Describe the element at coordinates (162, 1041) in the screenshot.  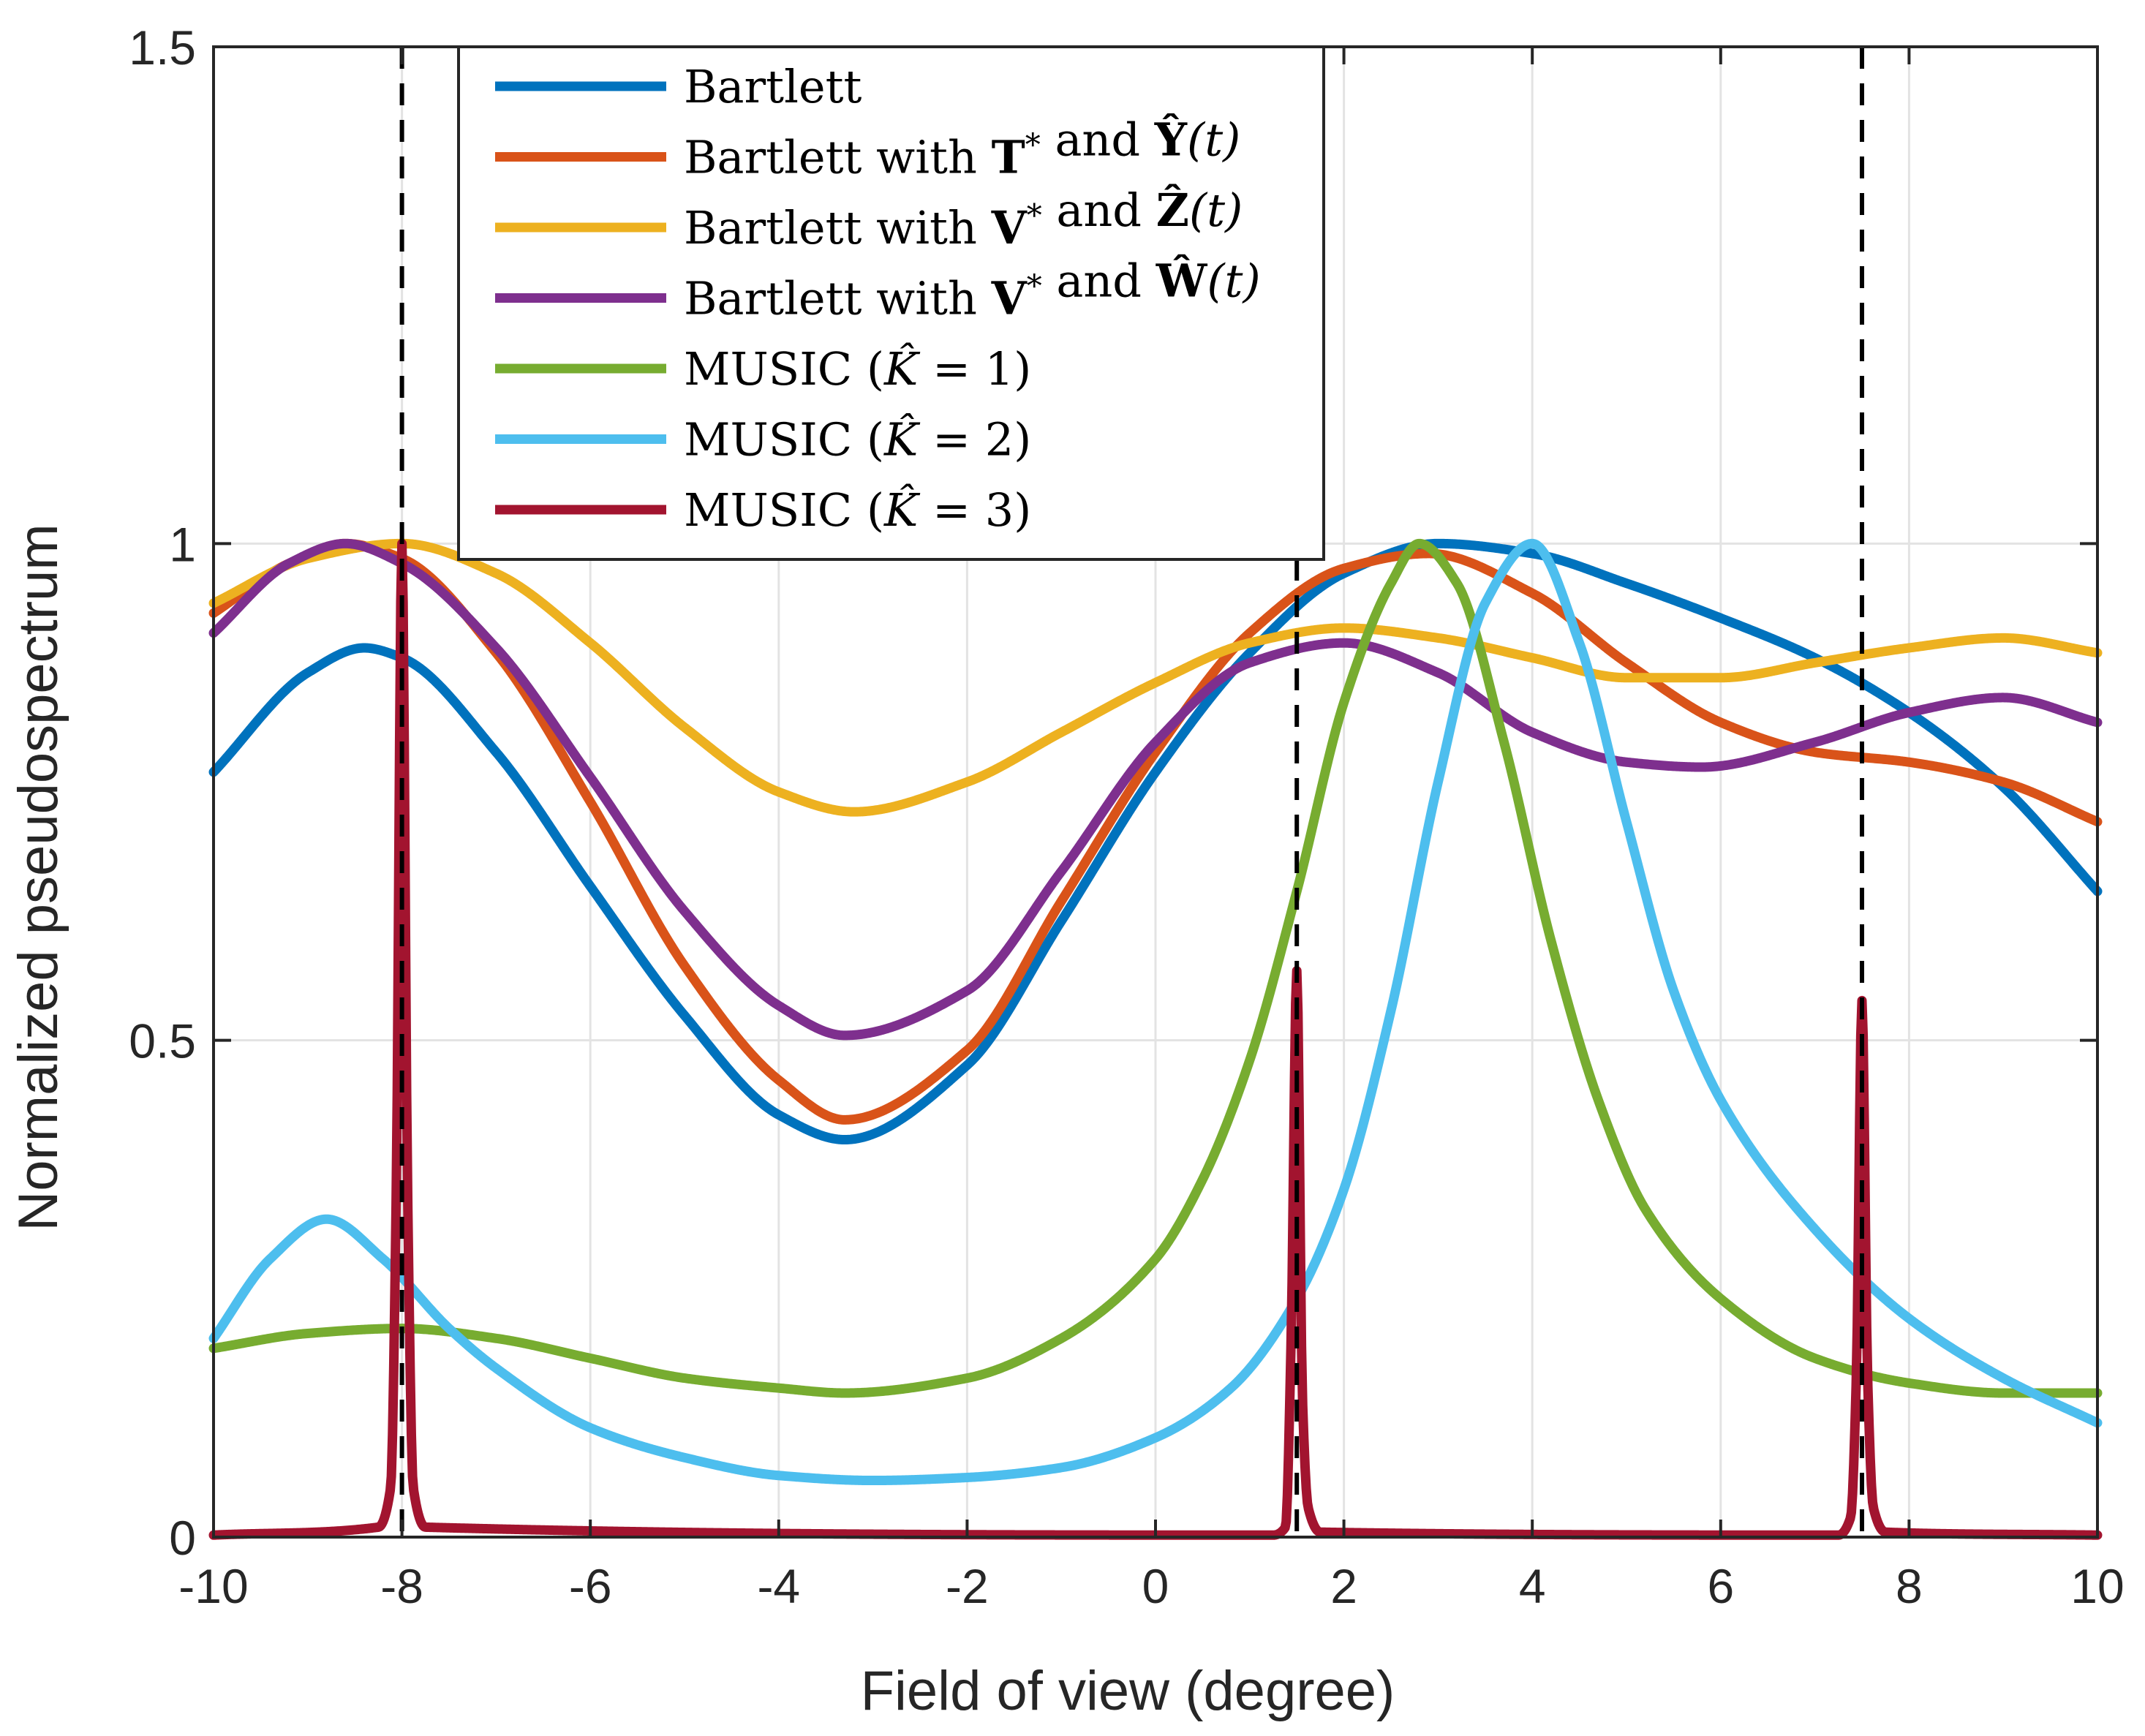
I see `y-tick-label: 0.5` at that location.